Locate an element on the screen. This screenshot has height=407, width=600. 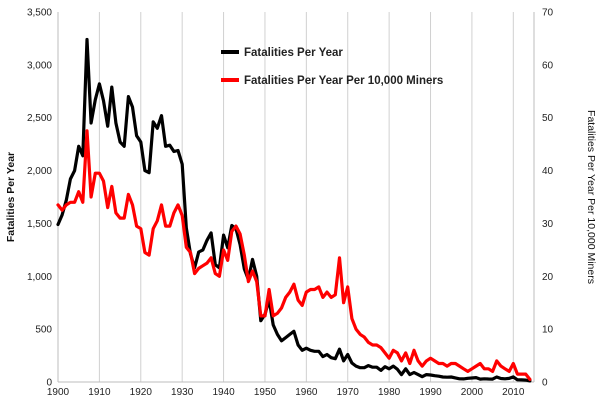
x-tick-label: 1940 is located at coordinates (223, 392).